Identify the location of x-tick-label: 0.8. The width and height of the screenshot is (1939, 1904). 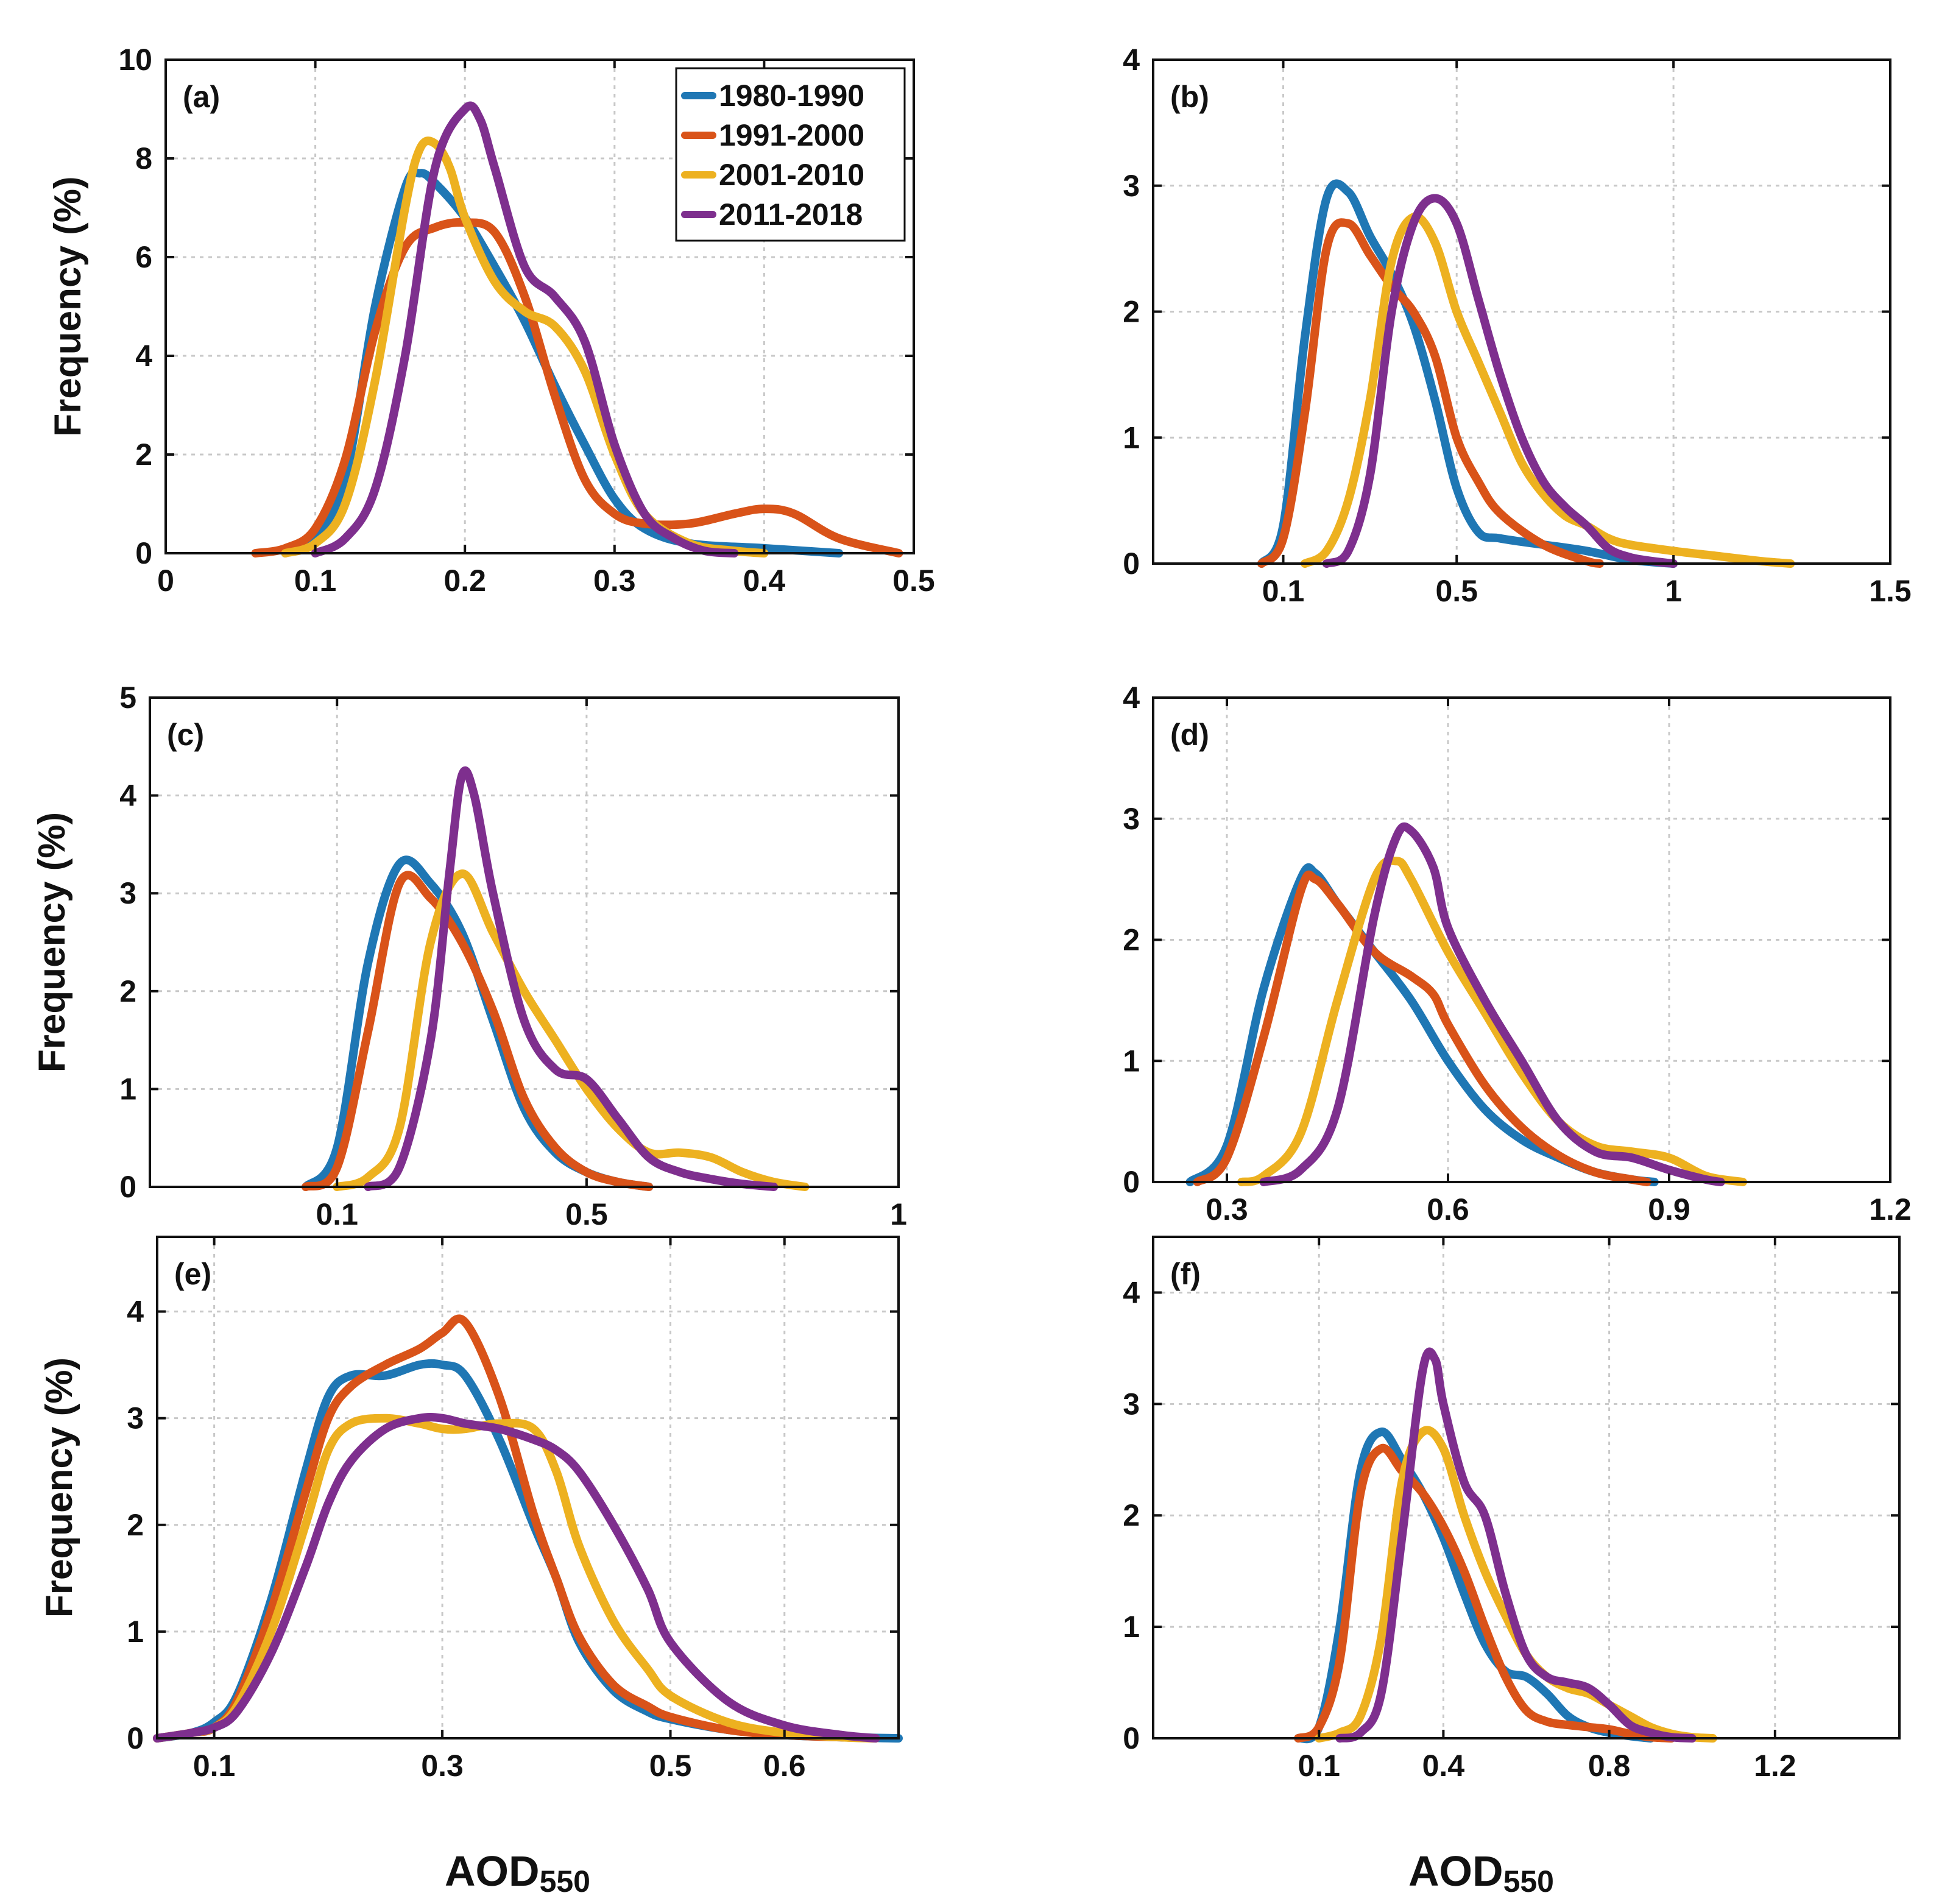
(1609, 1766).